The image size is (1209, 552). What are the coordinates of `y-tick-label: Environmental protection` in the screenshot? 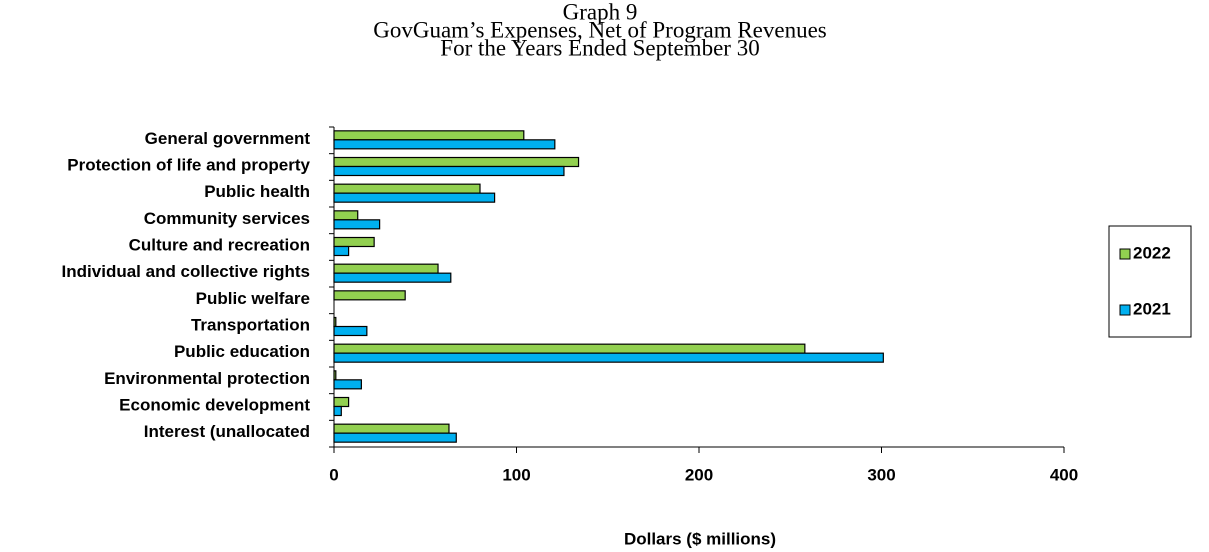 It's located at (207, 378).